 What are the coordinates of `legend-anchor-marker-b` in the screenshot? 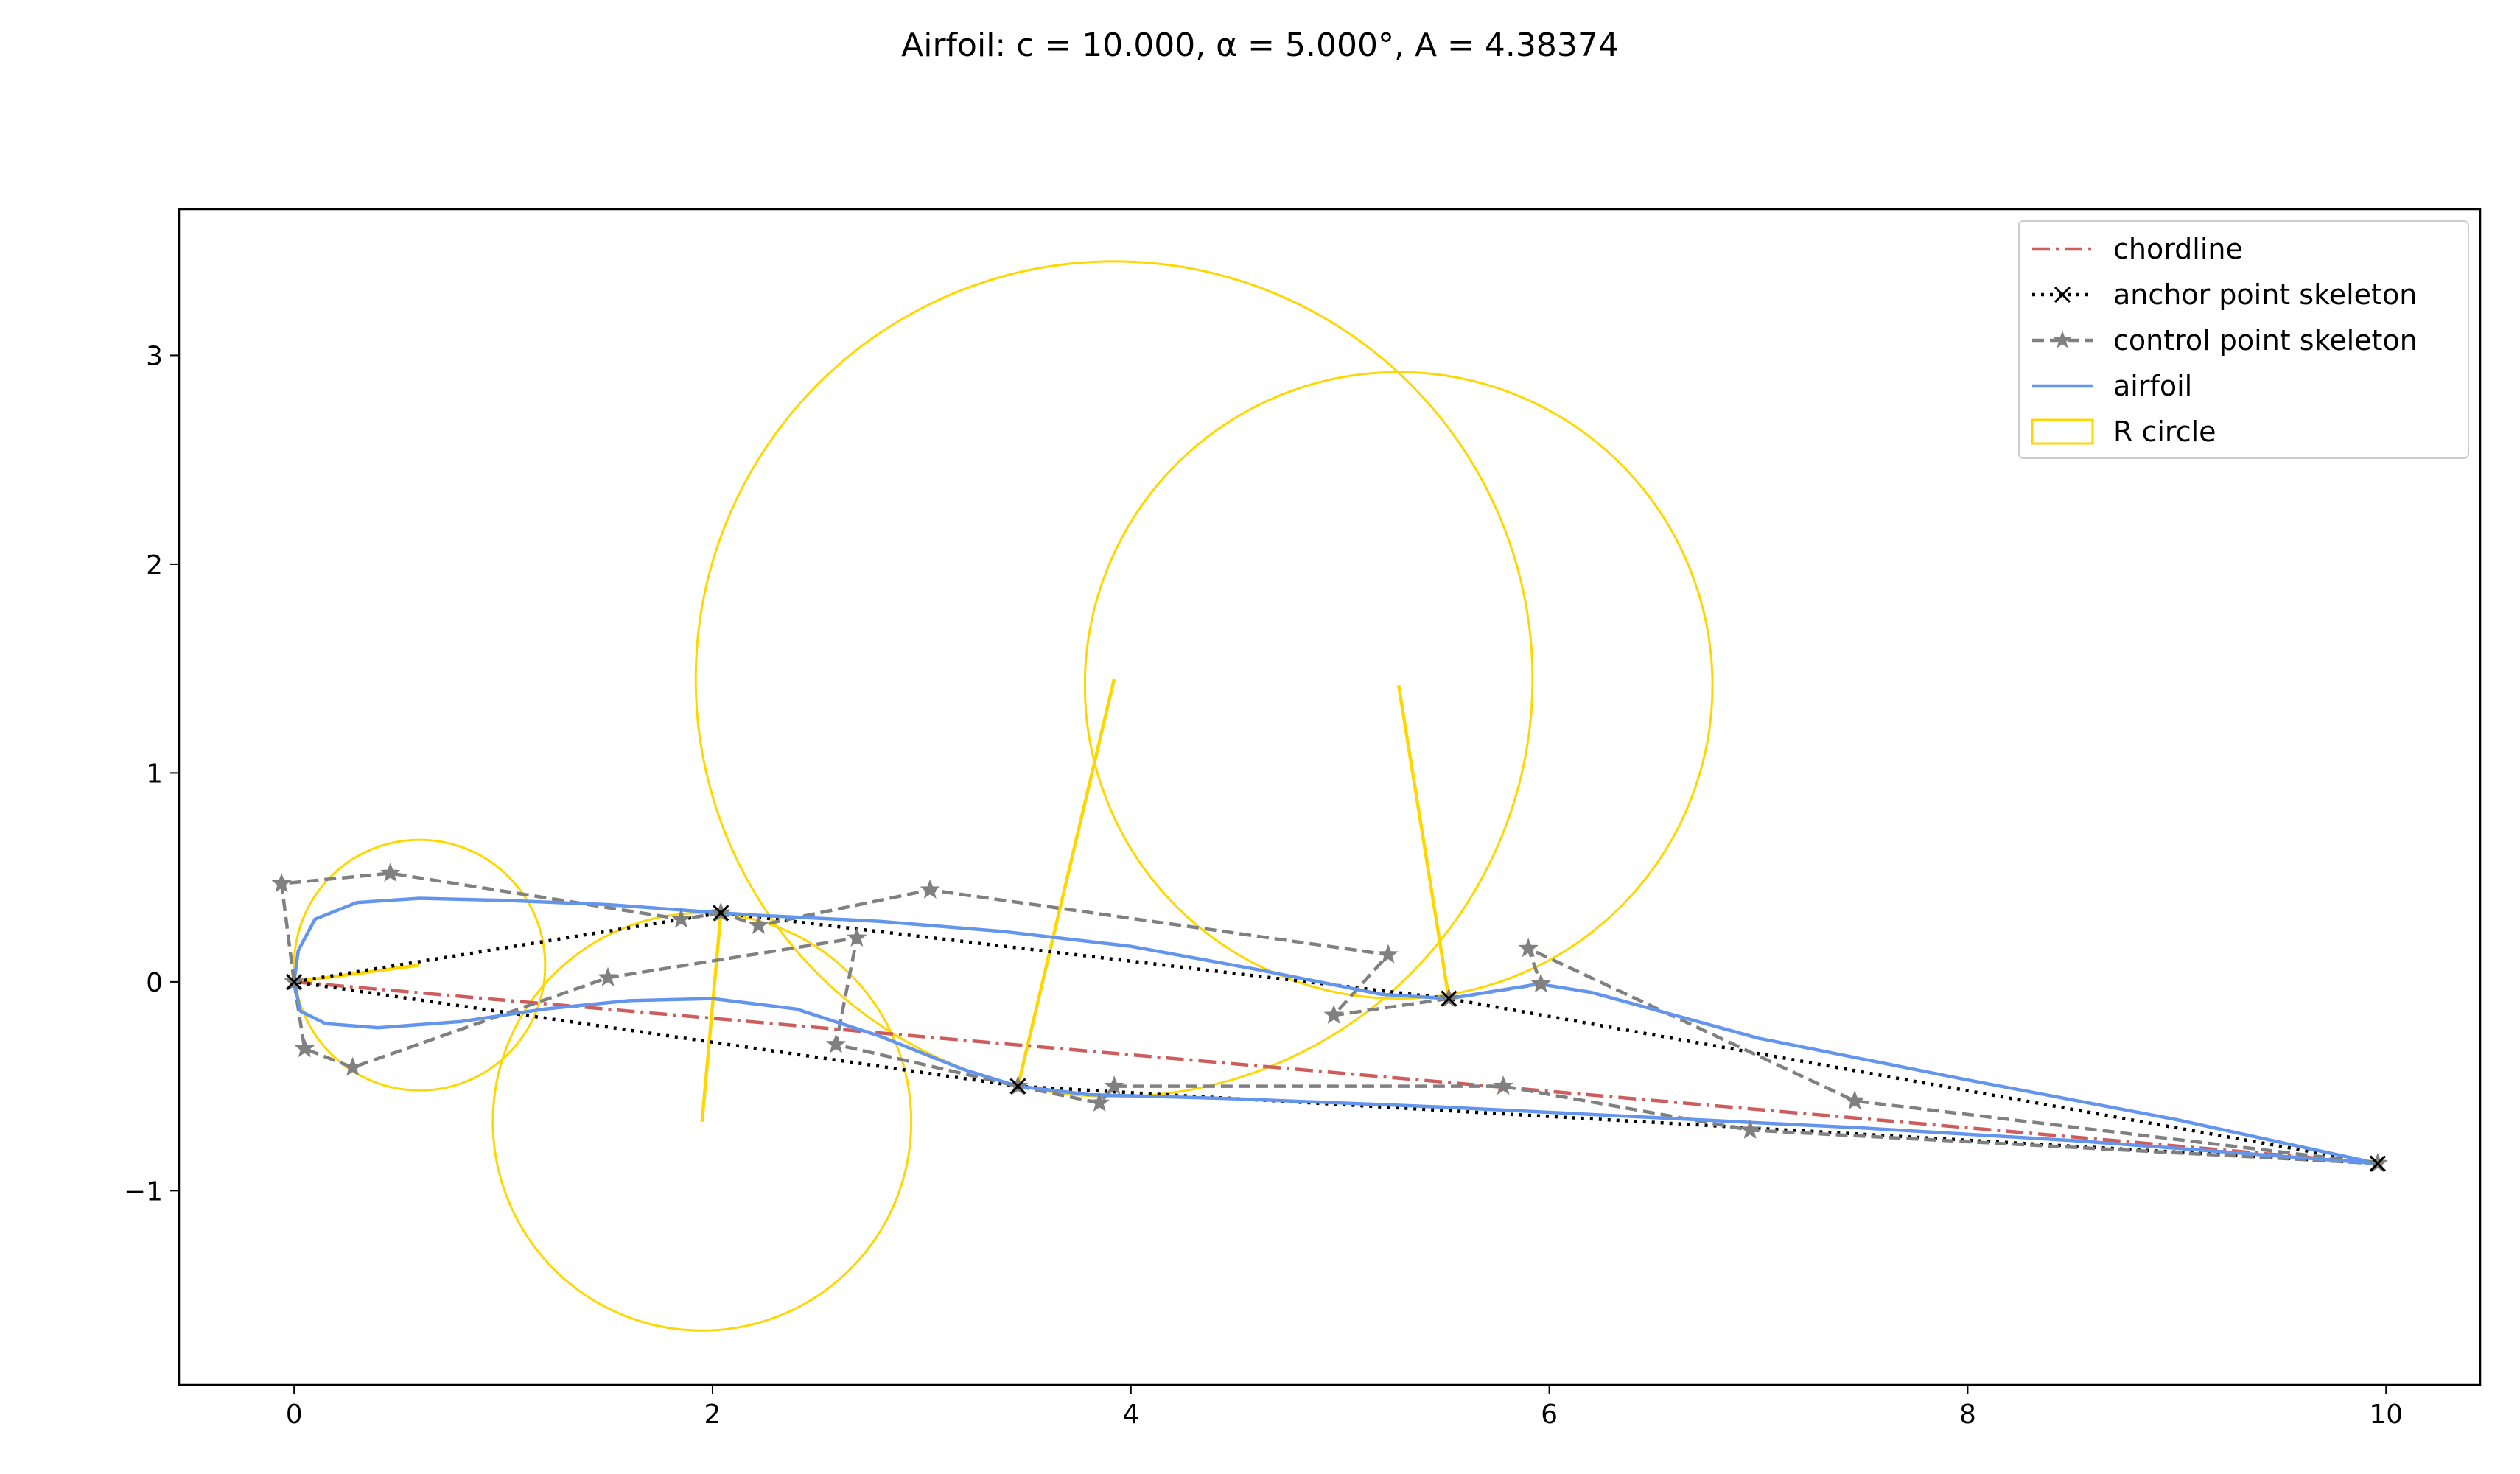 It's located at (2062, 294).